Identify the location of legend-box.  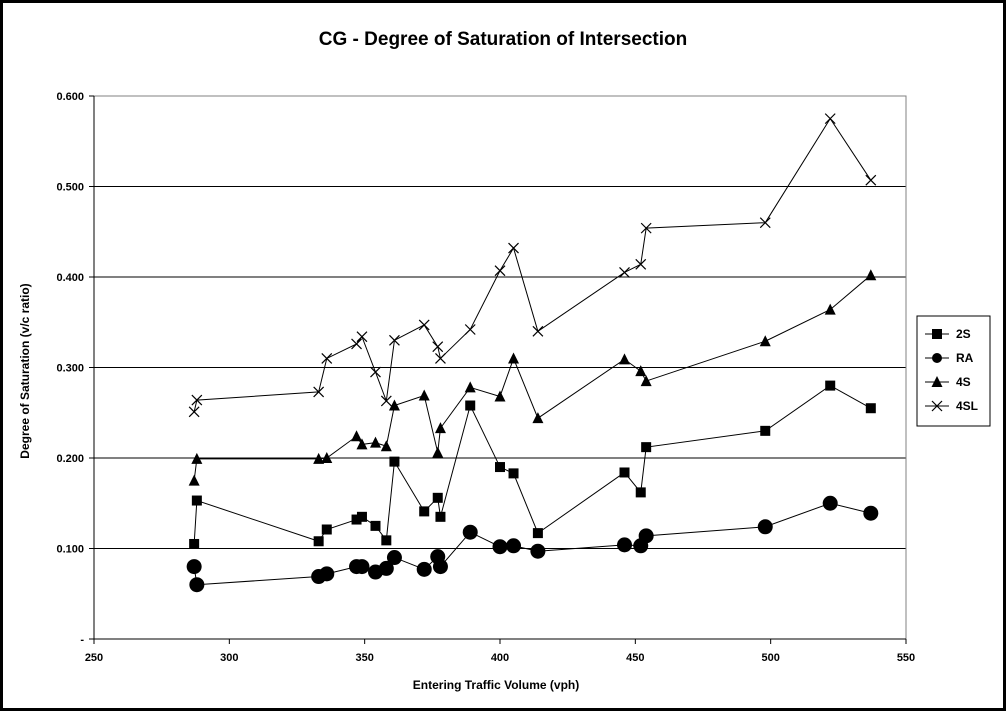
(953, 371).